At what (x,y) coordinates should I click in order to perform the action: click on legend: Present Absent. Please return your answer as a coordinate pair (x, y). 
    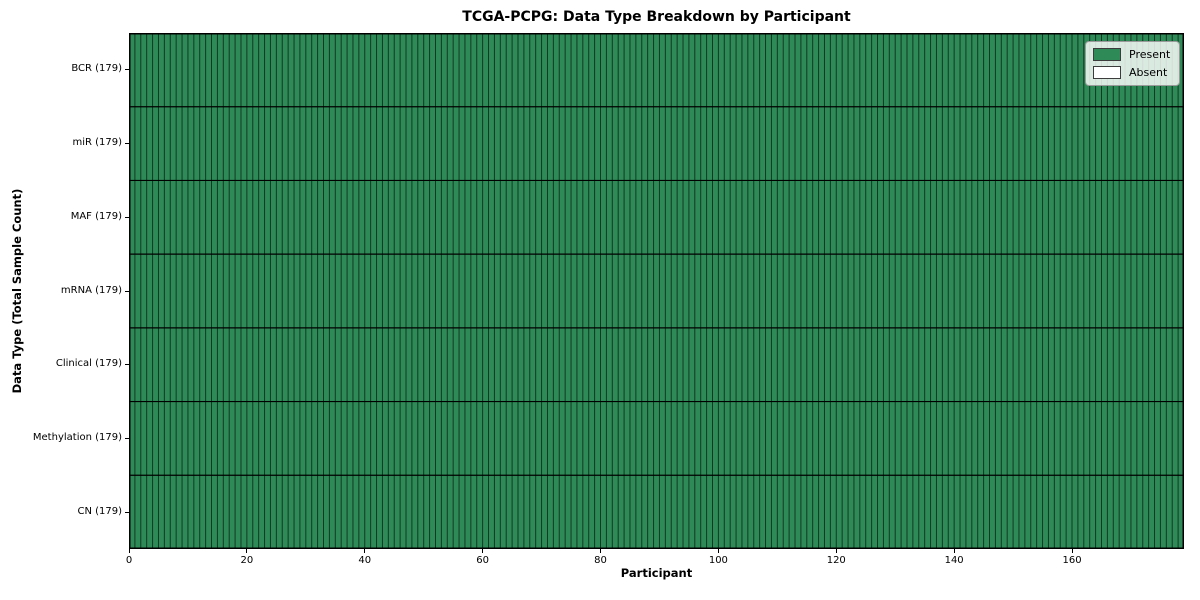
    Looking at the image, I should click on (1133, 63).